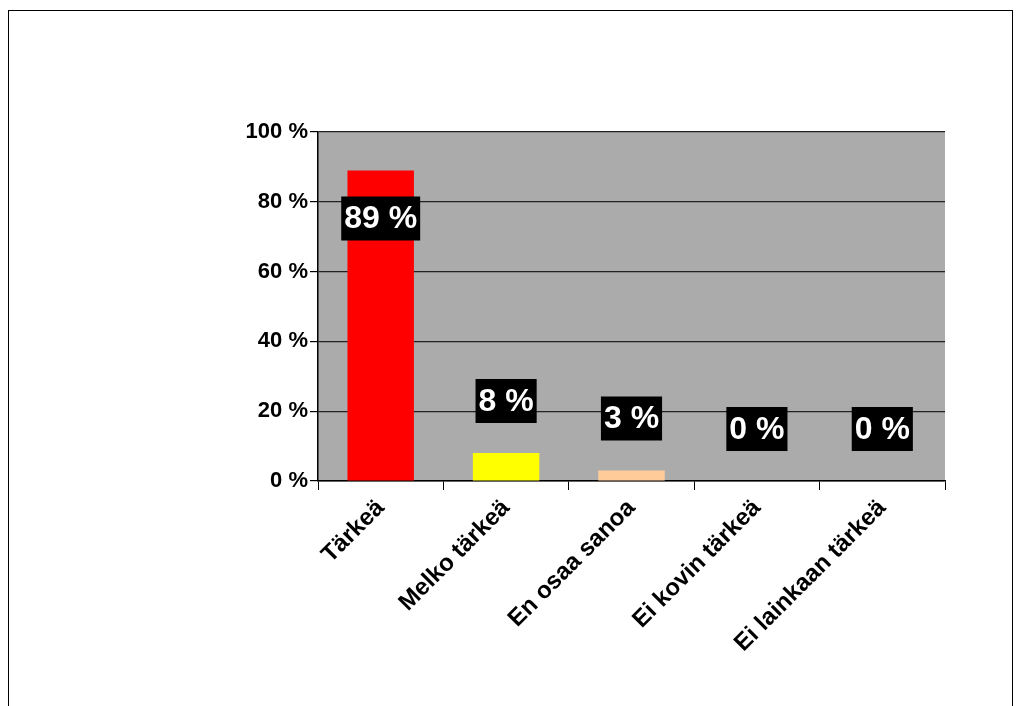 Image resolution: width=1021 pixels, height=706 pixels. What do you see at coordinates (506, 399) in the screenshot?
I see `data-label: 8 %` at bounding box center [506, 399].